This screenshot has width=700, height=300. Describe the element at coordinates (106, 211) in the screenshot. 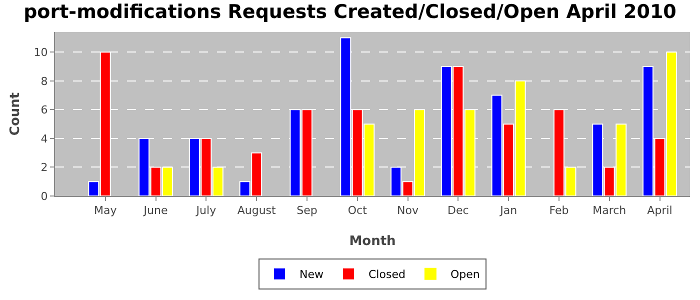

I see `x-tick-label: May` at that location.